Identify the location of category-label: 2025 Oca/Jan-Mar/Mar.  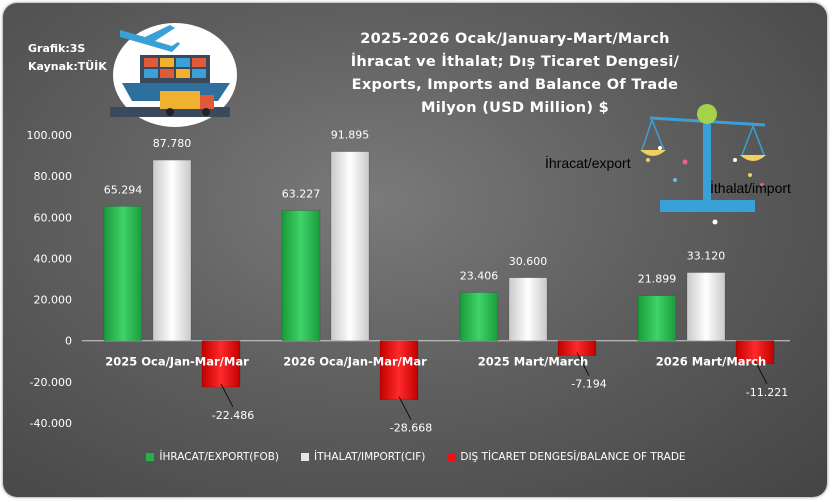
(177, 362).